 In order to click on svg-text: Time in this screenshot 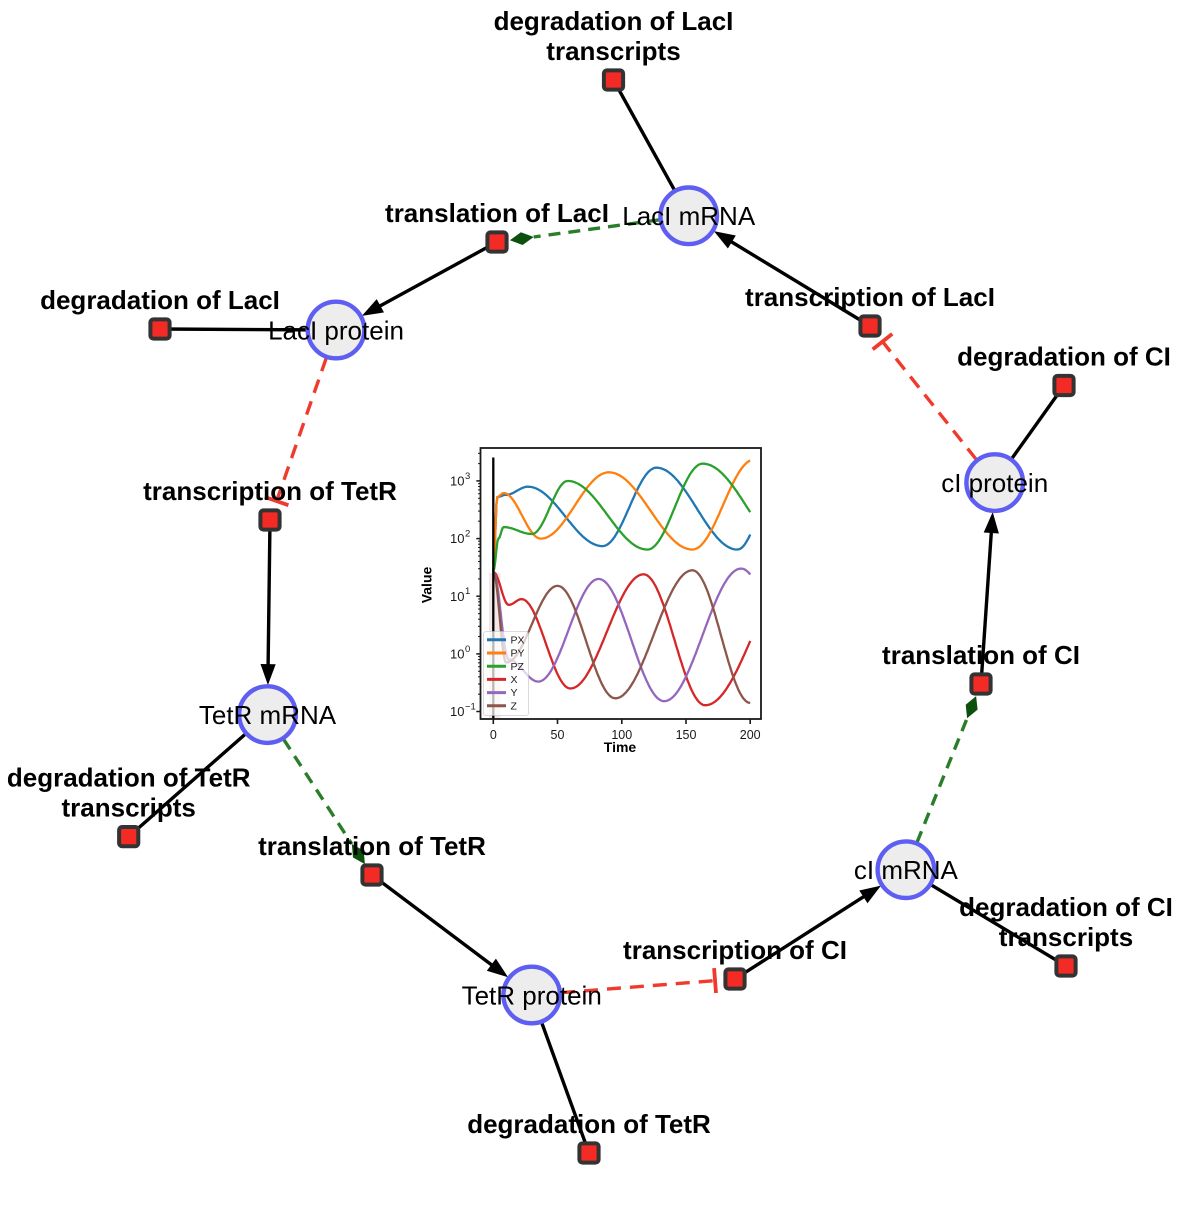, I will do `click(620, 747)`.